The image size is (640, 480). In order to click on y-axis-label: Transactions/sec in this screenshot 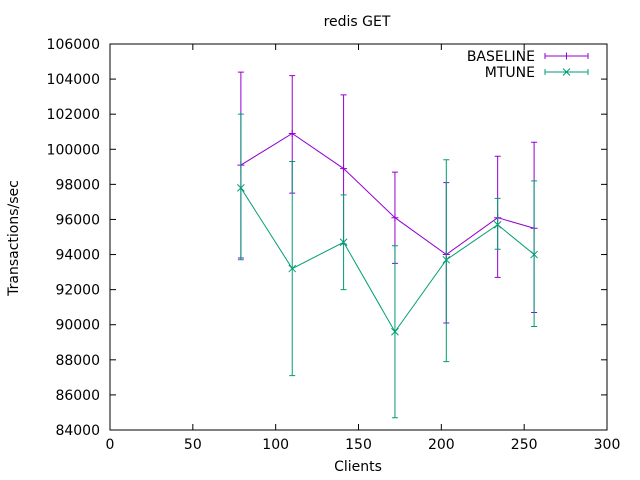, I will do `click(14, 238)`.